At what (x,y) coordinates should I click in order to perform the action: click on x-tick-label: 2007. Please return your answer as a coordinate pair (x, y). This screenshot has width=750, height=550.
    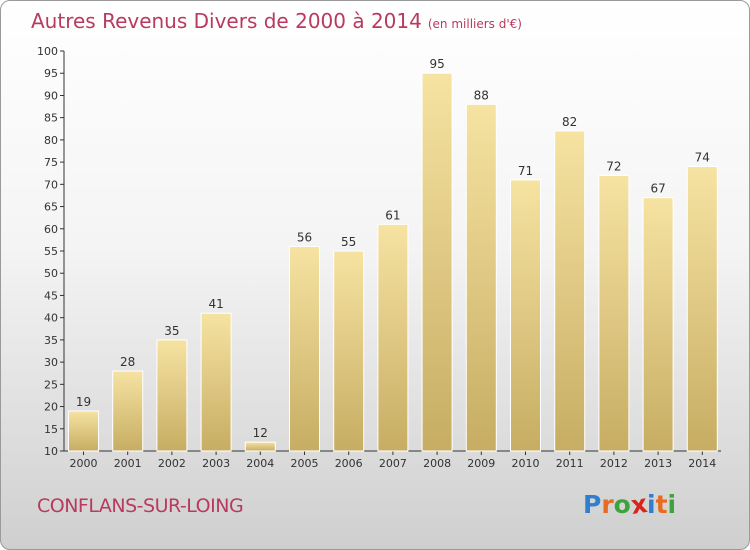
    Looking at the image, I should click on (393, 463).